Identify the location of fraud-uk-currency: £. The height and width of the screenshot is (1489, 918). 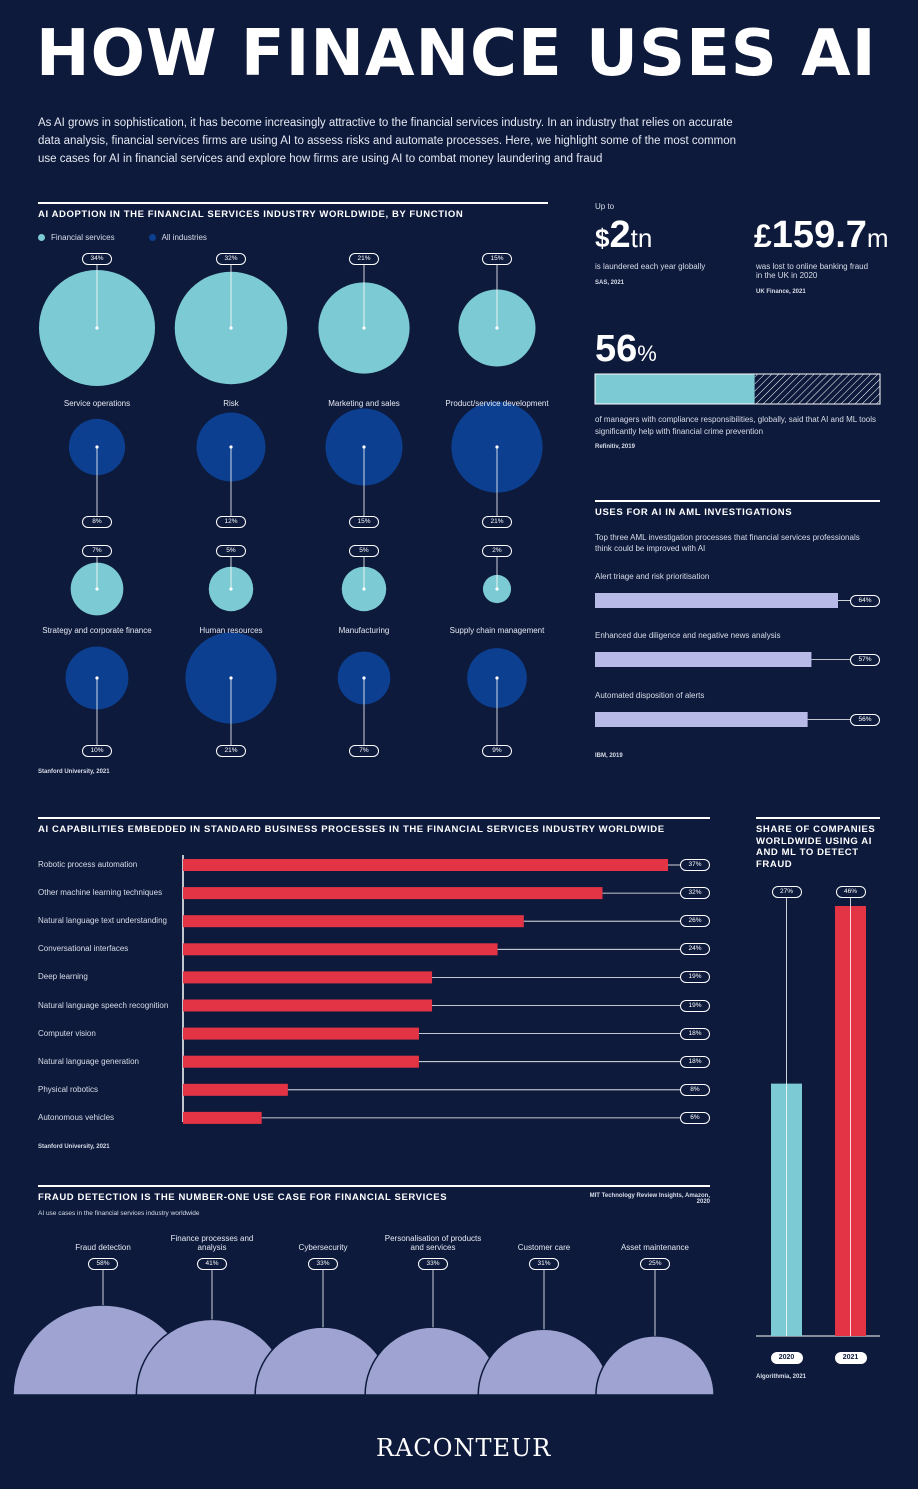
(763, 236).